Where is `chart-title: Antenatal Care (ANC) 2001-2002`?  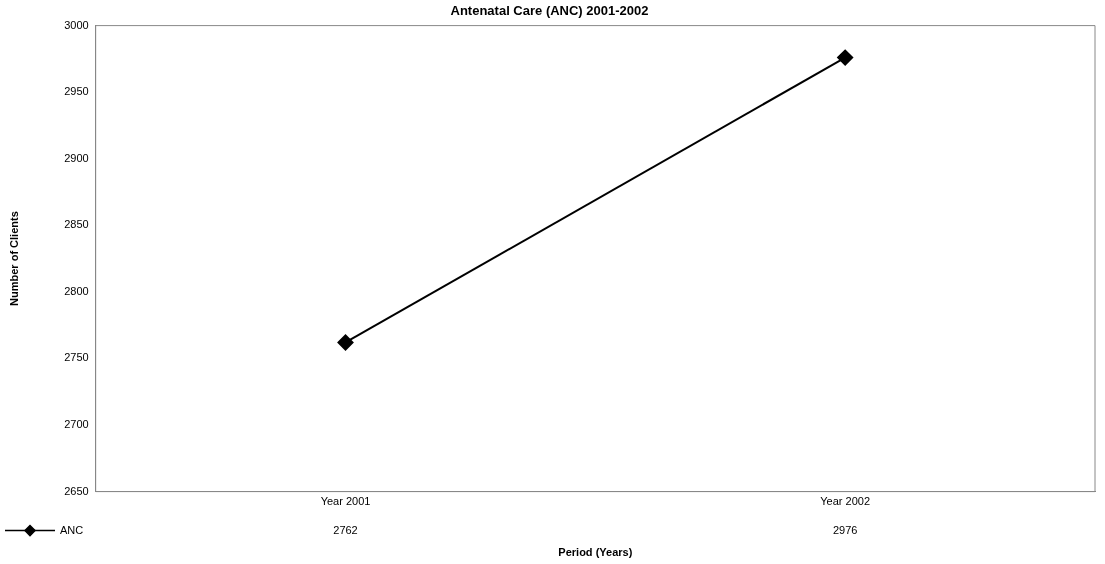 chart-title: Antenatal Care (ANC) 2001-2002 is located at coordinates (549, 11).